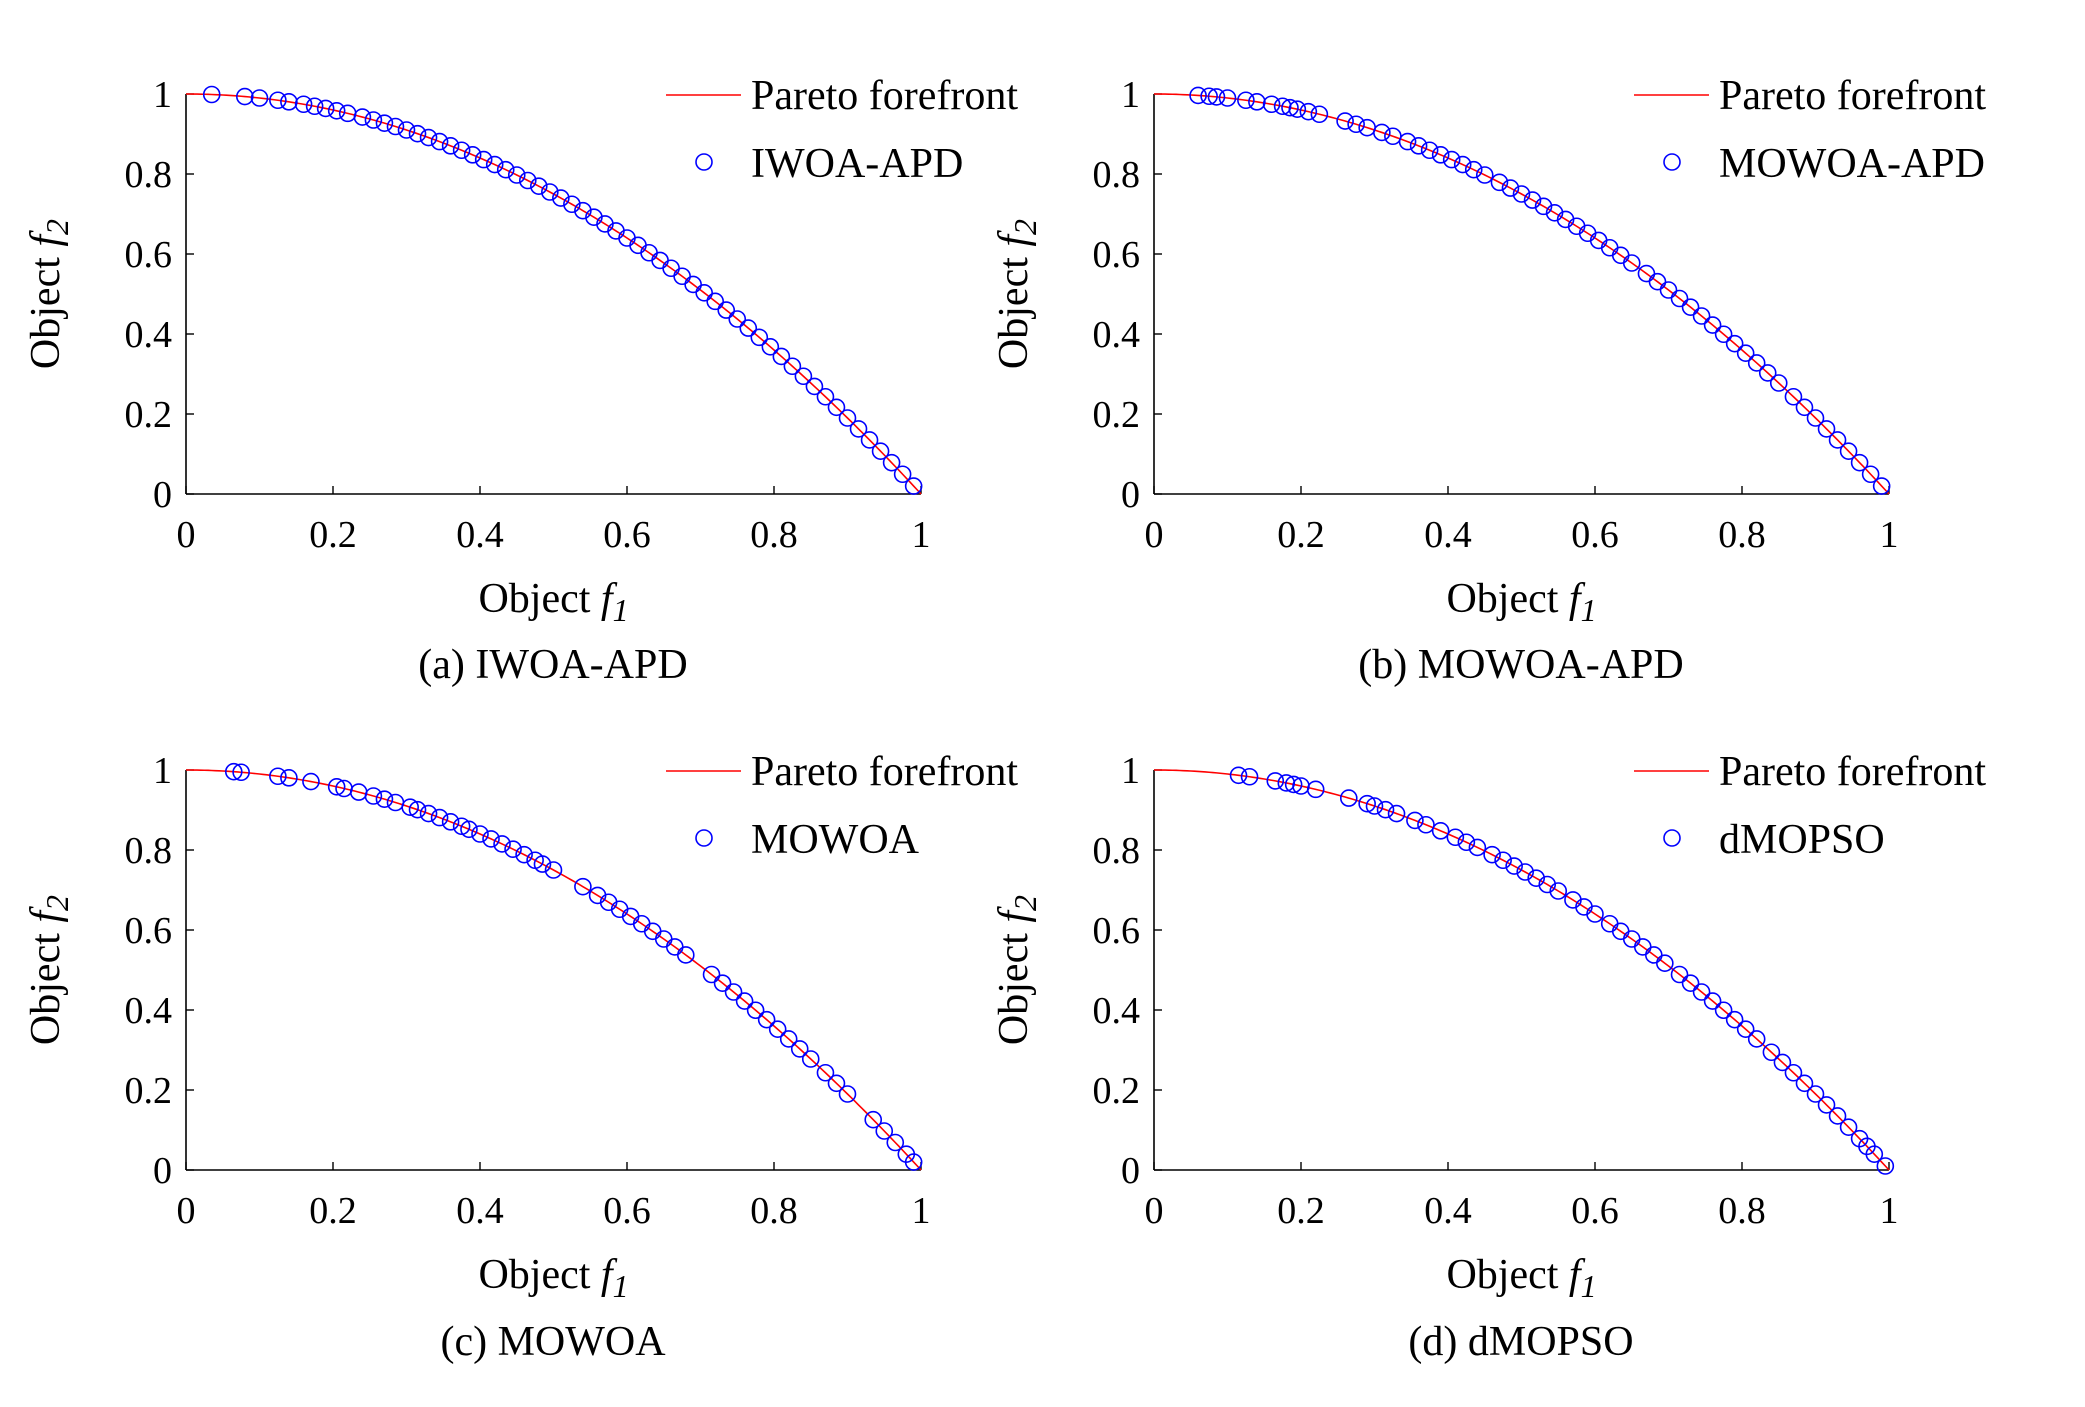 This screenshot has height=1407, width=2085. I want to click on panel-caption: (b) MOWOA-APD, so click(1520, 665).